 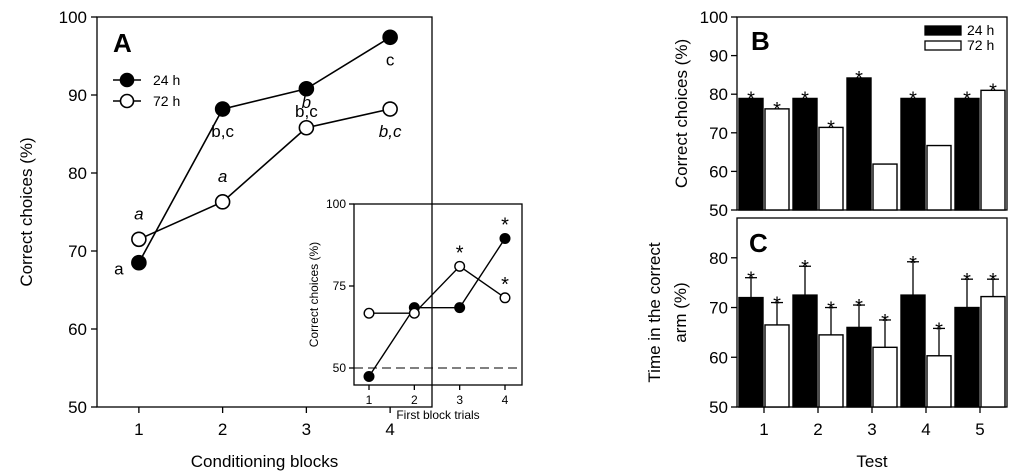 I want to click on inset-y-axis-title: Correct choices (%), so click(x=314, y=294).